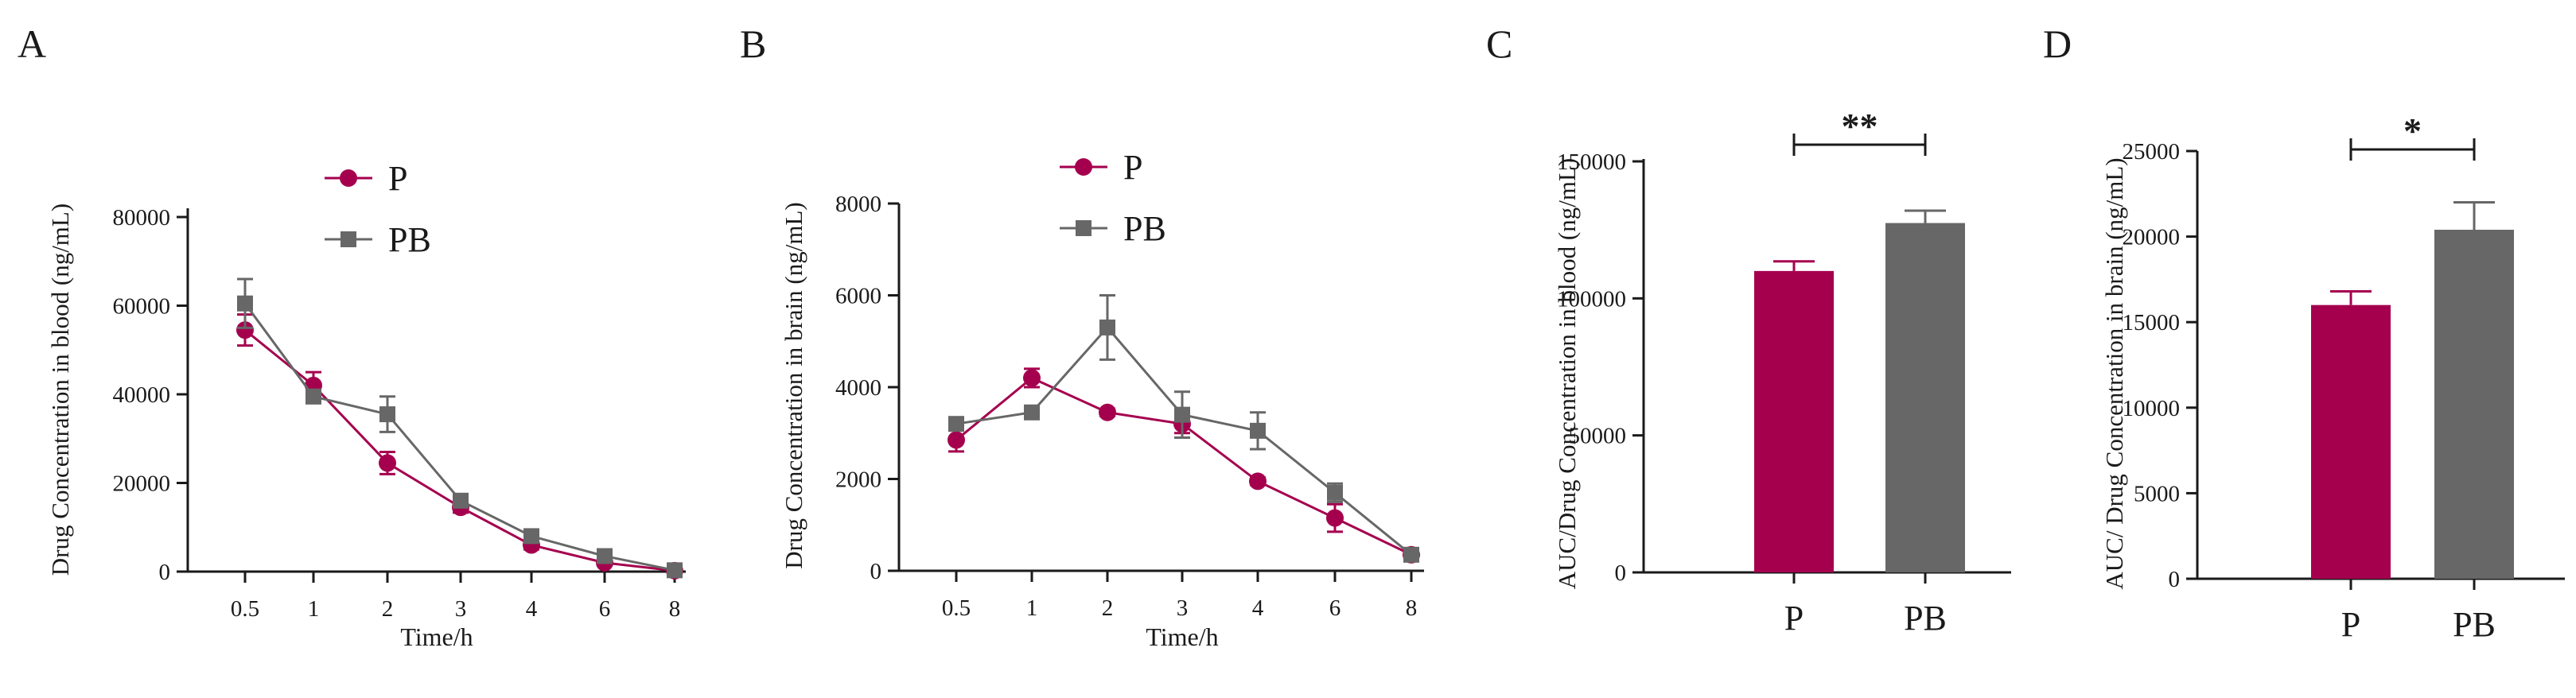 The height and width of the screenshot is (698, 2576). Describe the element at coordinates (1592, 162) in the screenshot. I see `y-tick-label: 150000` at that location.